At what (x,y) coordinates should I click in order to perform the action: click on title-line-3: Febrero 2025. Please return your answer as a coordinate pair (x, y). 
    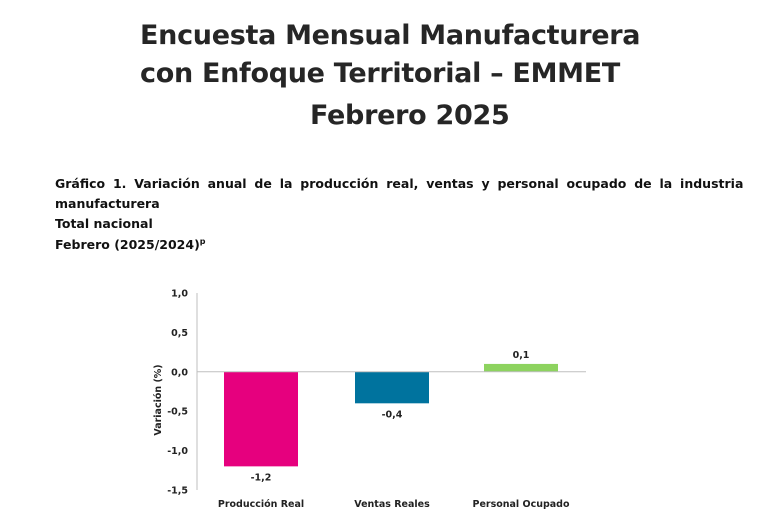
    Looking at the image, I should click on (410, 115).